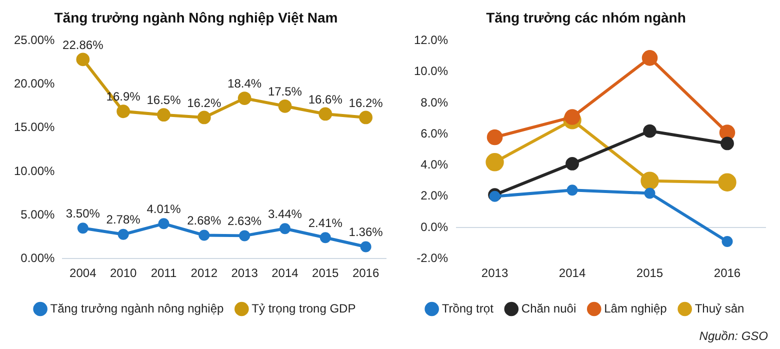  Describe the element at coordinates (123, 273) in the screenshot. I see `x-tick-label: 2010` at that location.